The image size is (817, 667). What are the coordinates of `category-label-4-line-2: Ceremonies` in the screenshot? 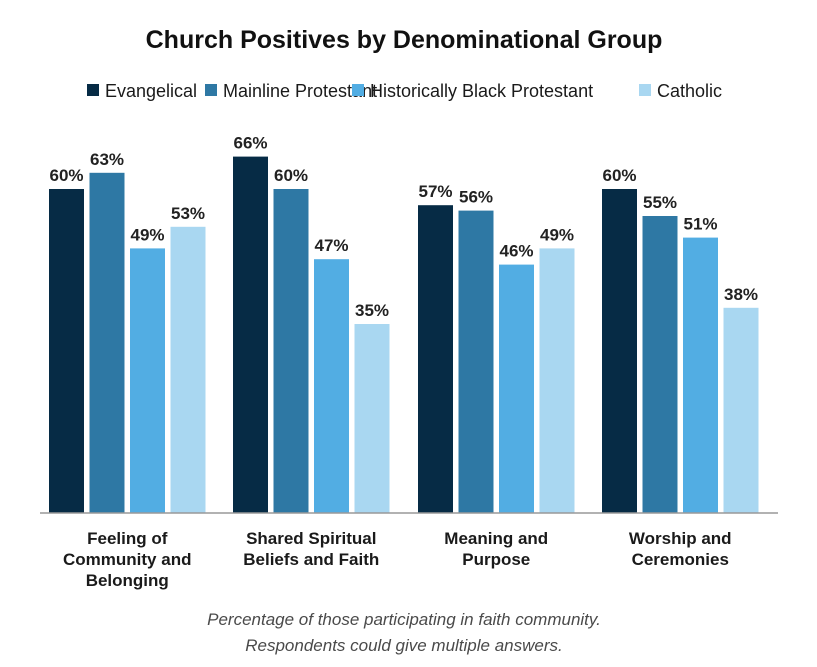 It's located at (680, 559).